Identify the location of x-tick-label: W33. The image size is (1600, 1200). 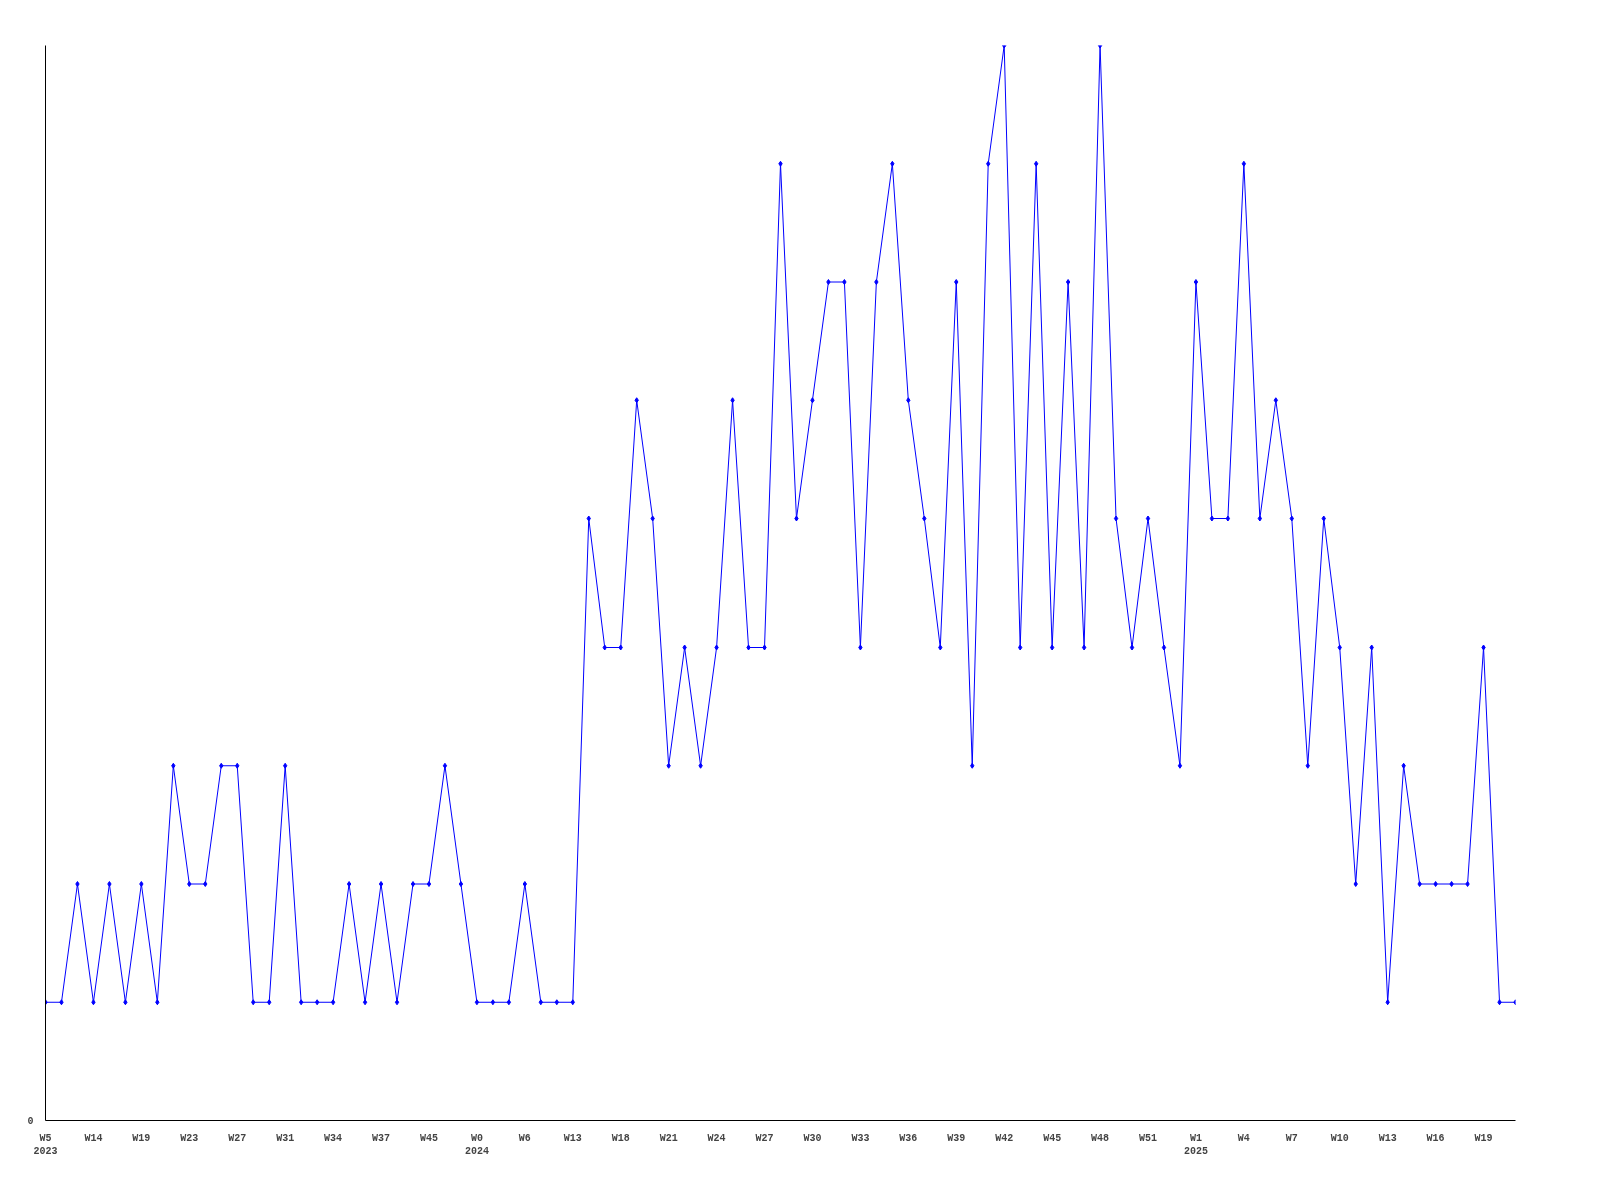
(860, 1138).